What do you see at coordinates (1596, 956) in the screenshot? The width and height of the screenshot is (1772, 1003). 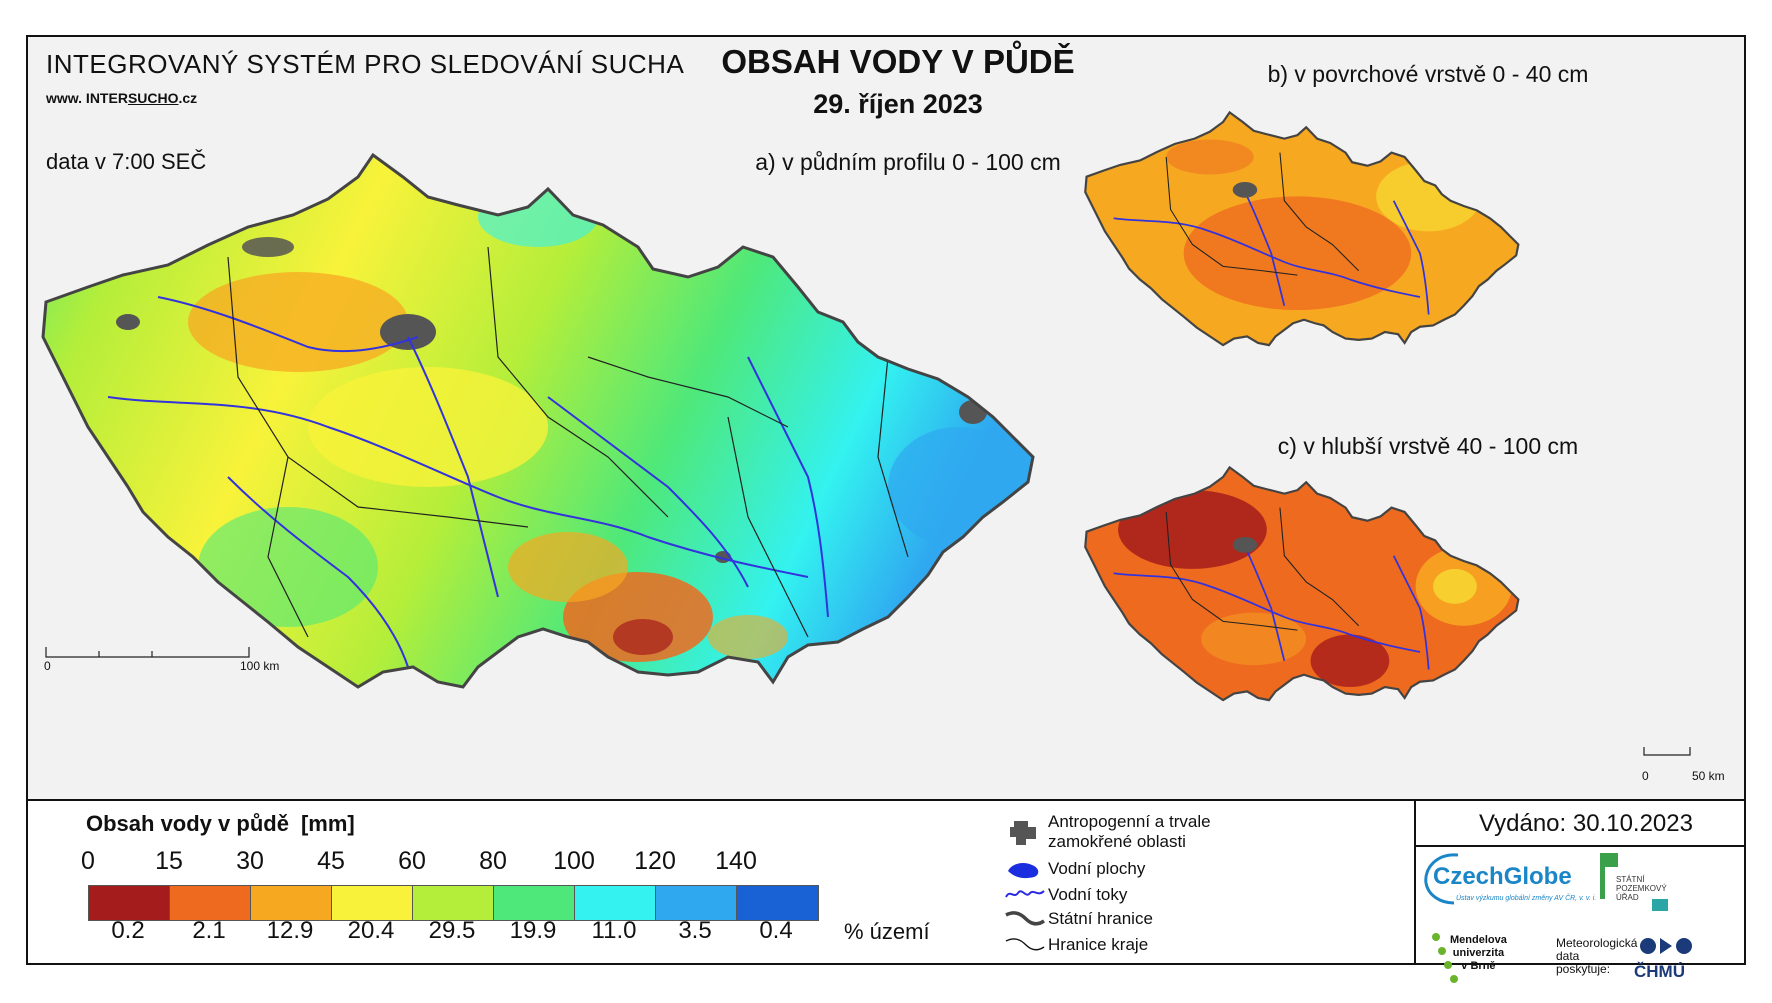 I see `met-data-provider: Meteorologická data poskytuje:` at bounding box center [1596, 956].